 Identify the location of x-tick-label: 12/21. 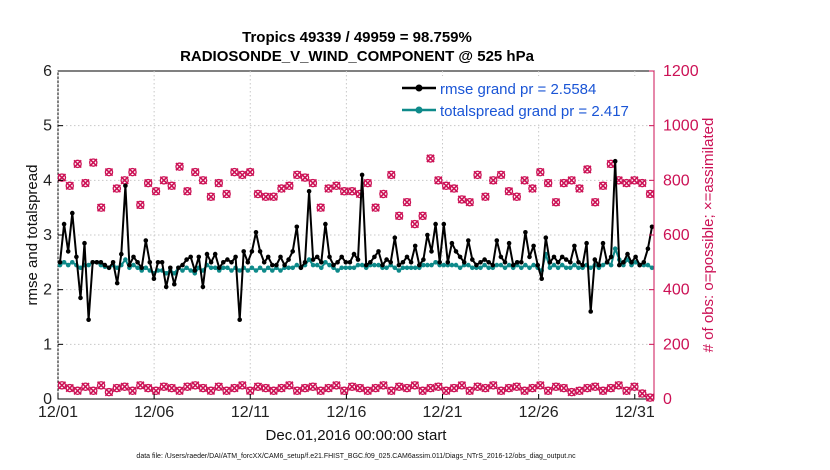
(442, 412).